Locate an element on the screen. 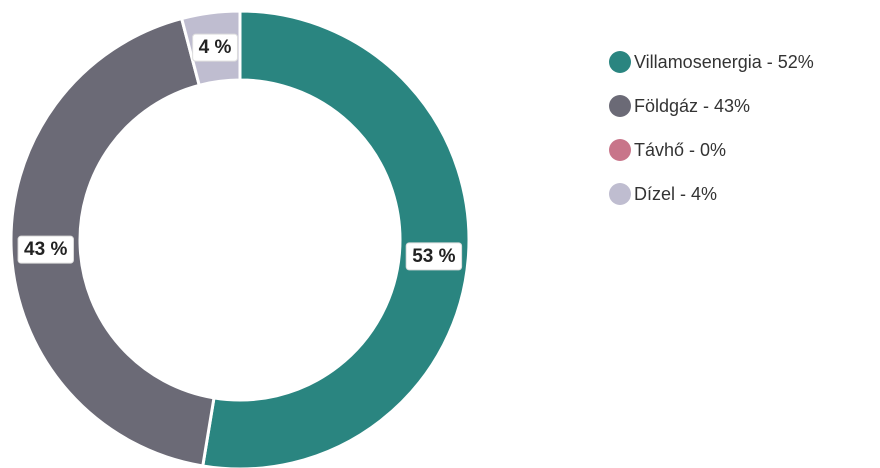 The image size is (880, 468). data-label-text: 43 % is located at coordinates (45, 249).